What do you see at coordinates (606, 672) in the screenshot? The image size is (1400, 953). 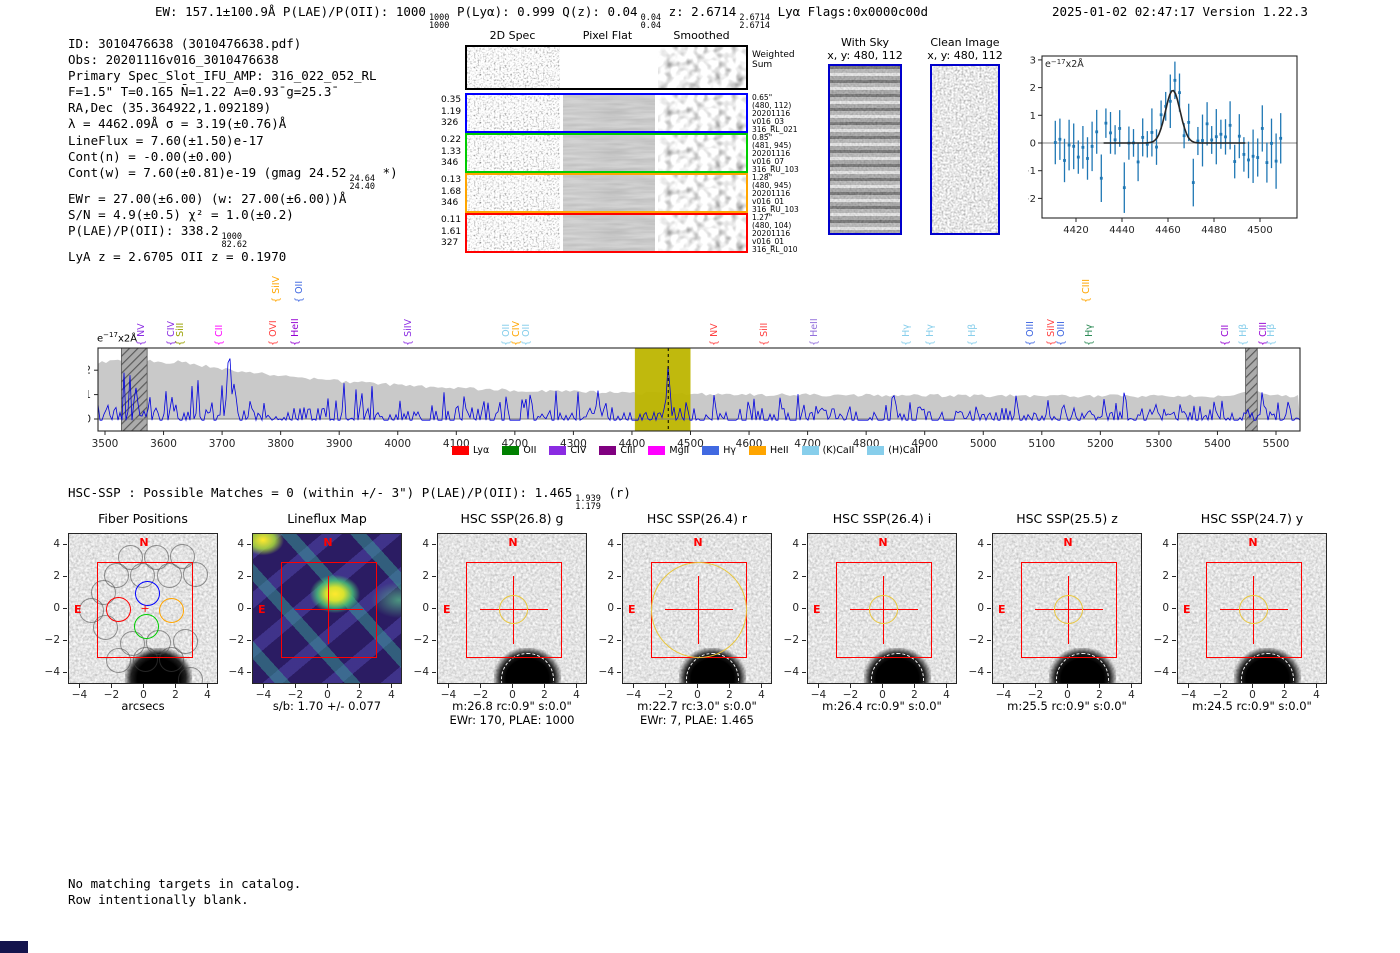 I see `y-tick-label: −4` at bounding box center [606, 672].